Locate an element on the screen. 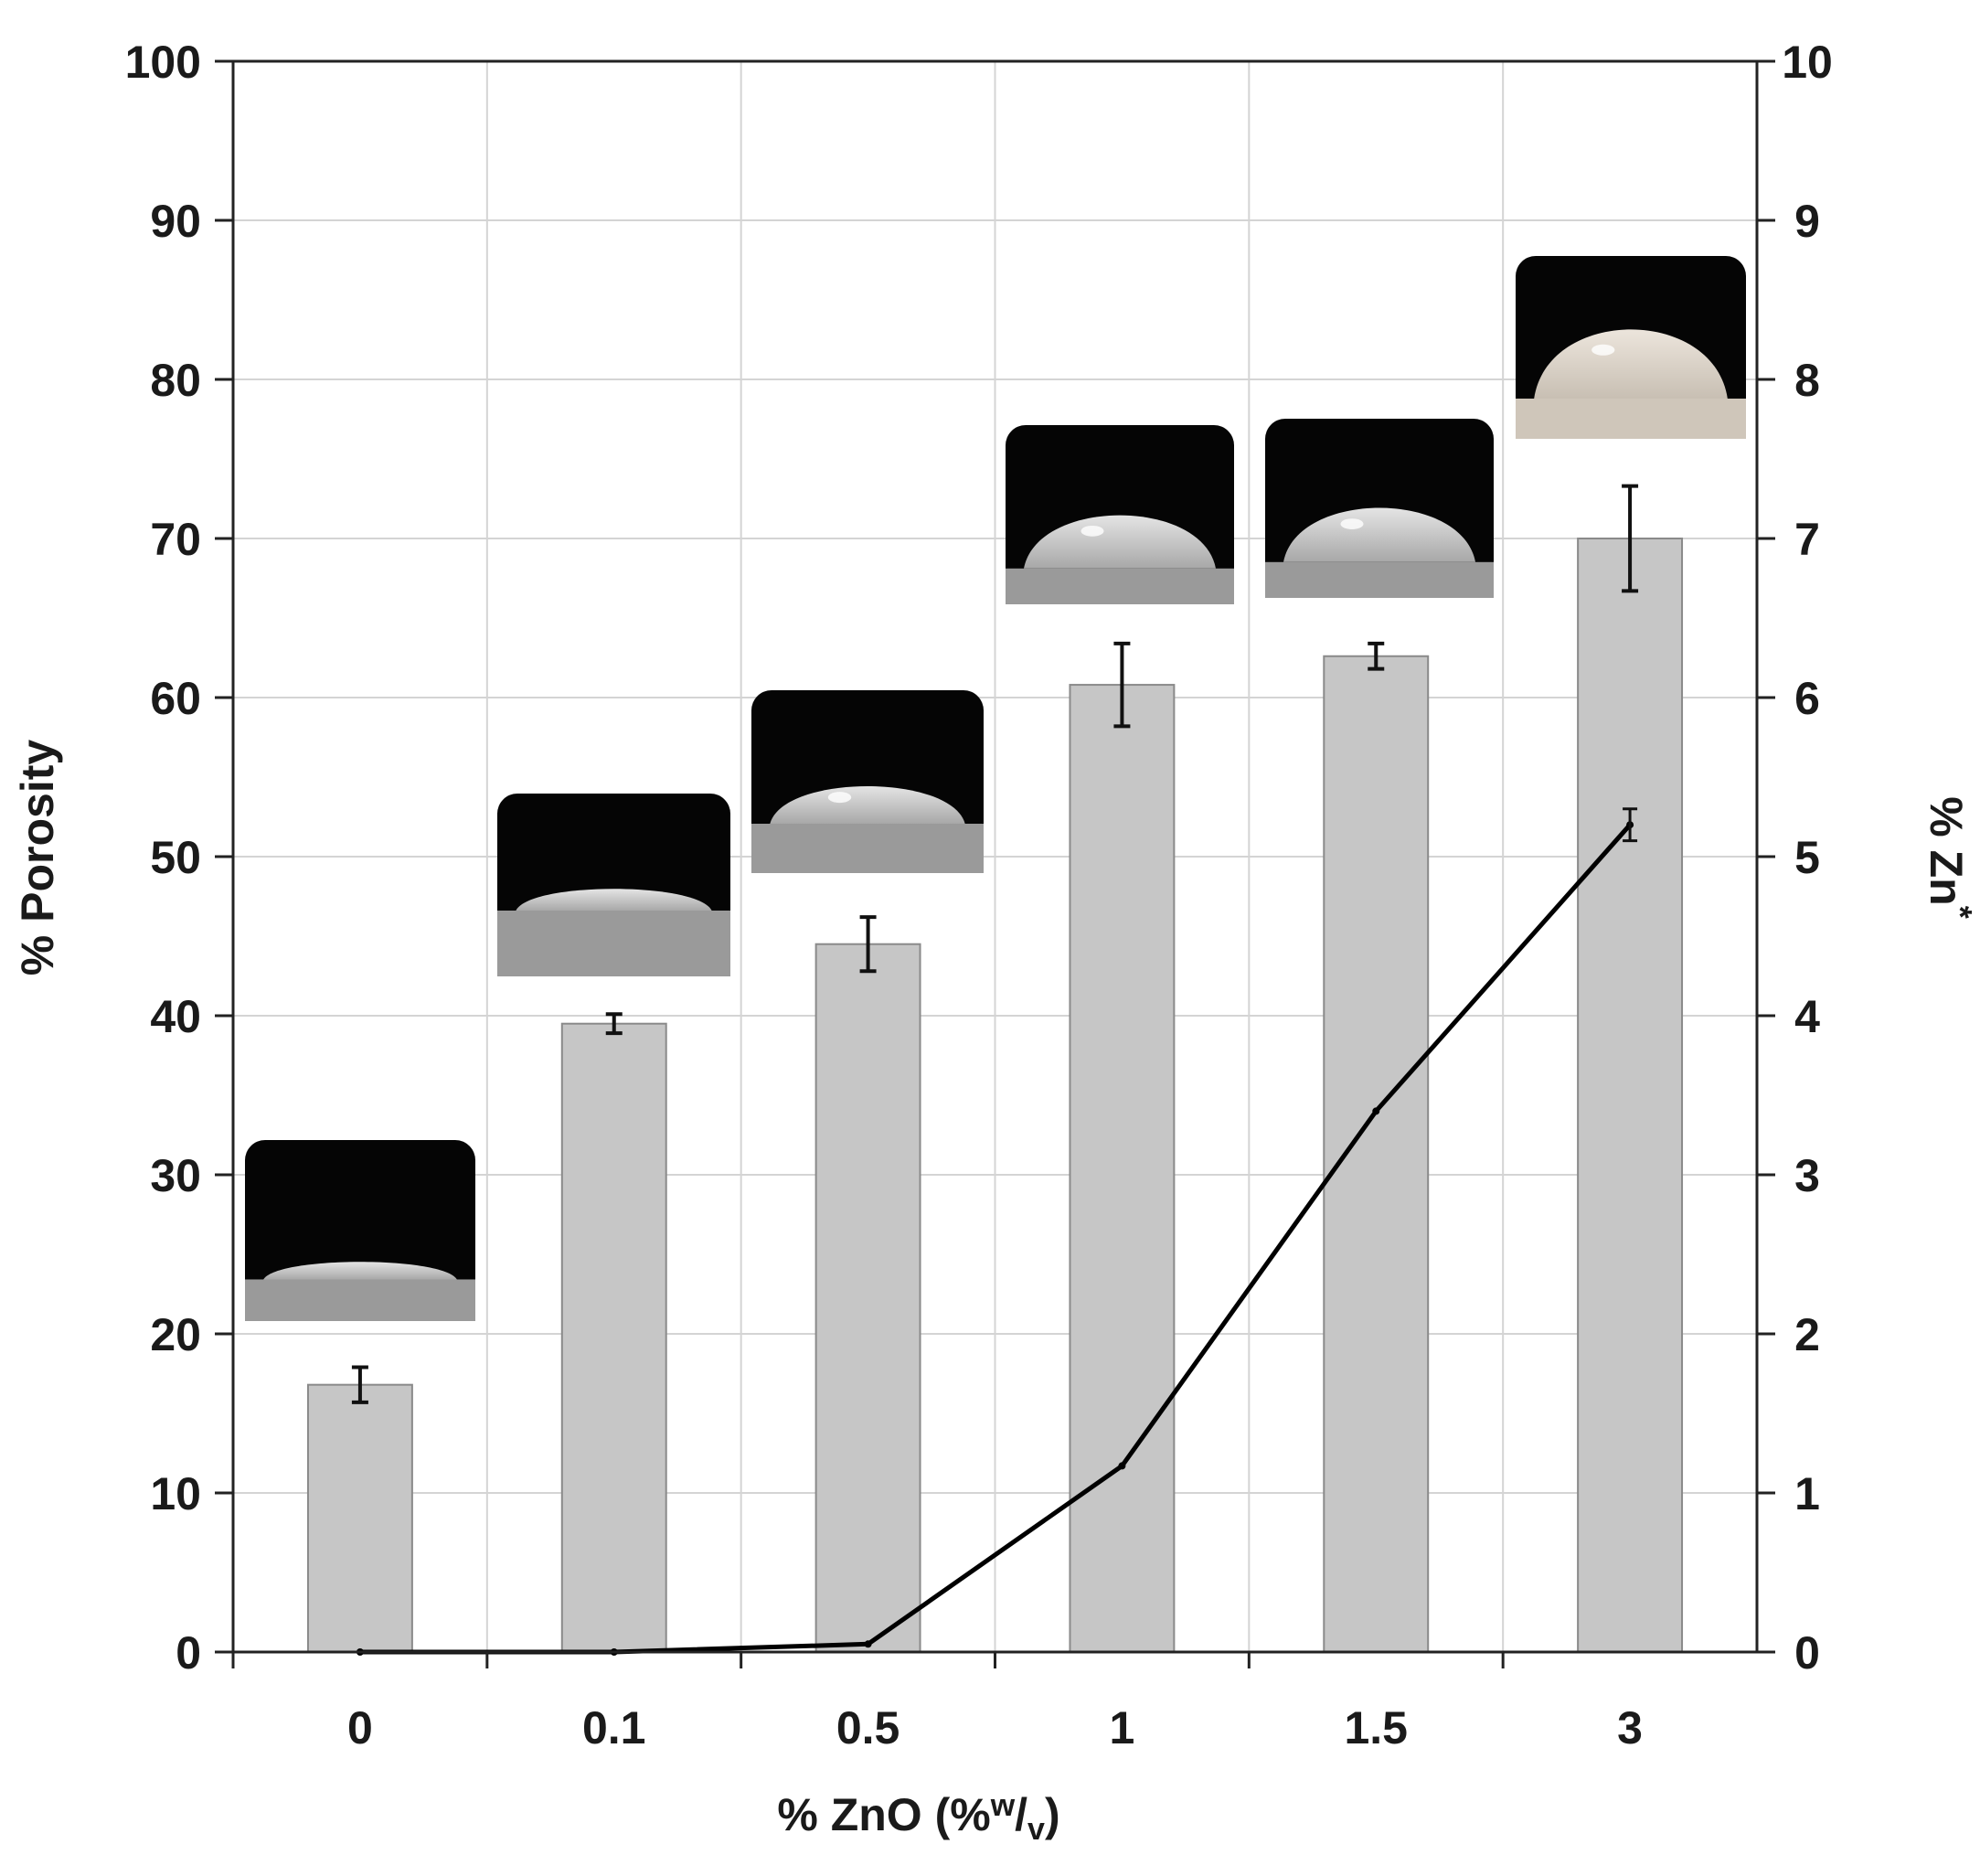 The height and width of the screenshot is (1876, 1980). y-right-tick-label: 4 is located at coordinates (1807, 1016).